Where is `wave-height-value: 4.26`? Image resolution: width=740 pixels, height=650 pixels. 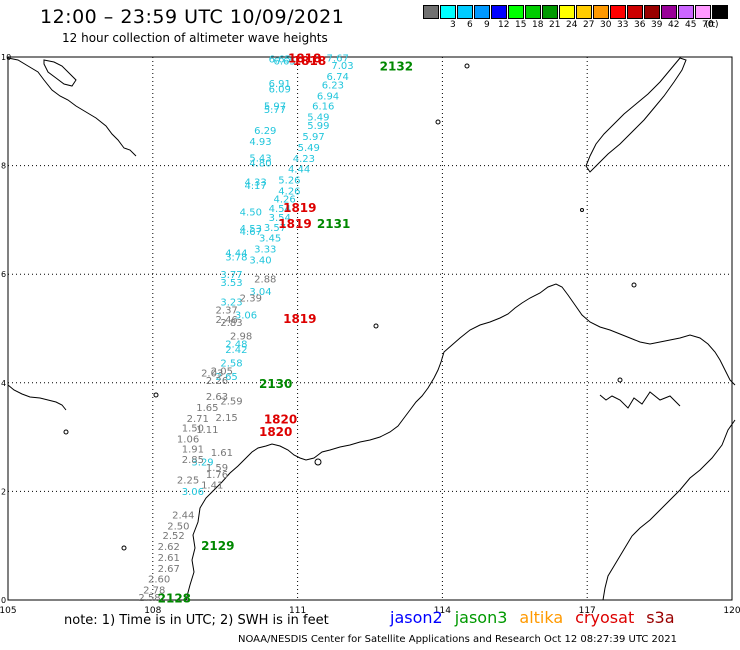 wave-height-value: 4.26 is located at coordinates (284, 200).